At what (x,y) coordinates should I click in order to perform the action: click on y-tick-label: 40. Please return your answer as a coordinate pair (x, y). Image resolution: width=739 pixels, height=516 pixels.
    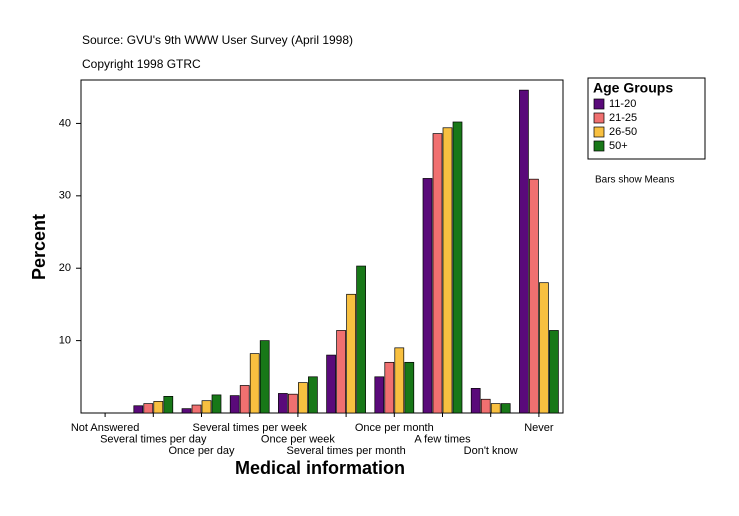
    Looking at the image, I should click on (65, 123).